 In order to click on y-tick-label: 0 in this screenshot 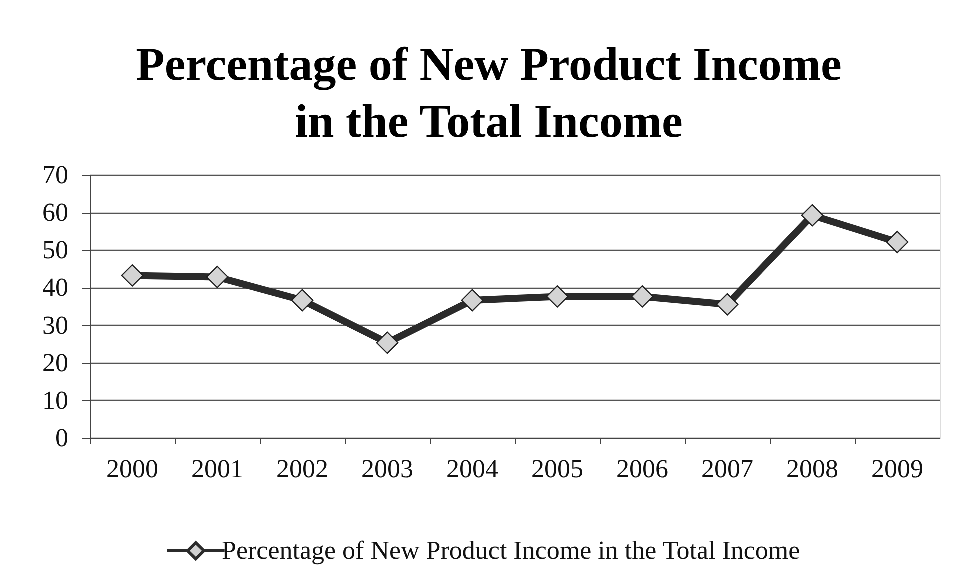, I will do `click(62, 438)`.